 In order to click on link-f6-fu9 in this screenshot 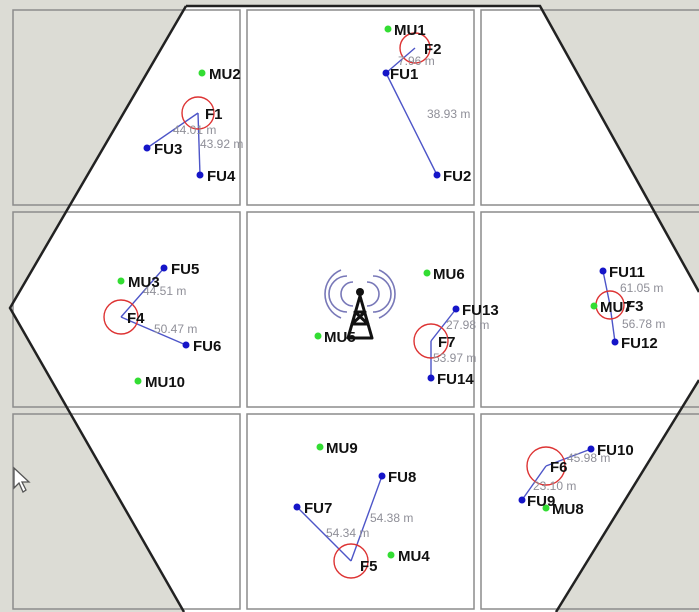, I will do `click(534, 483)`.